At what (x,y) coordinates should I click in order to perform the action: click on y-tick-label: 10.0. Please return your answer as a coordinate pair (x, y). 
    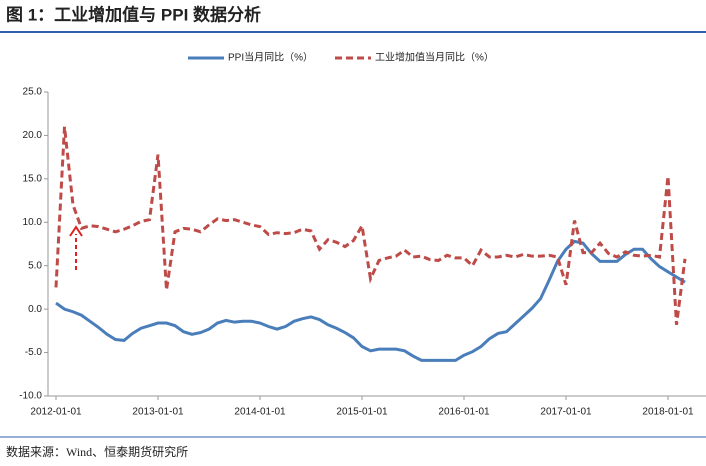
    Looking at the image, I should click on (33, 222).